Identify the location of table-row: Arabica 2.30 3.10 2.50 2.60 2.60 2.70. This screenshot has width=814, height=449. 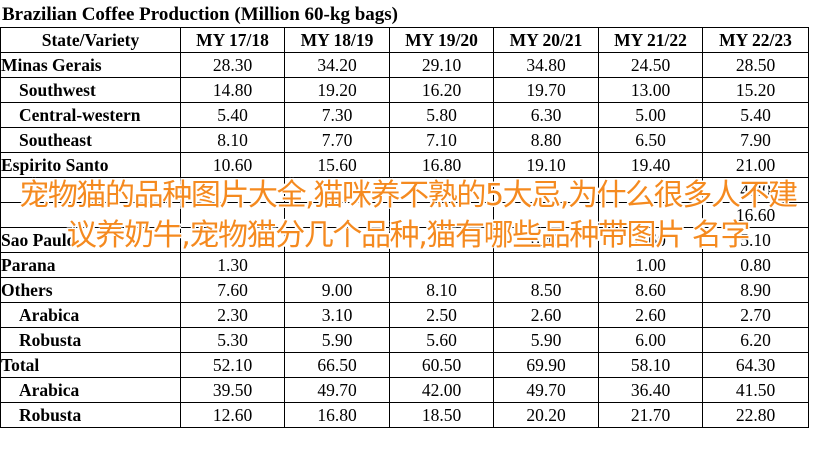
(404, 315).